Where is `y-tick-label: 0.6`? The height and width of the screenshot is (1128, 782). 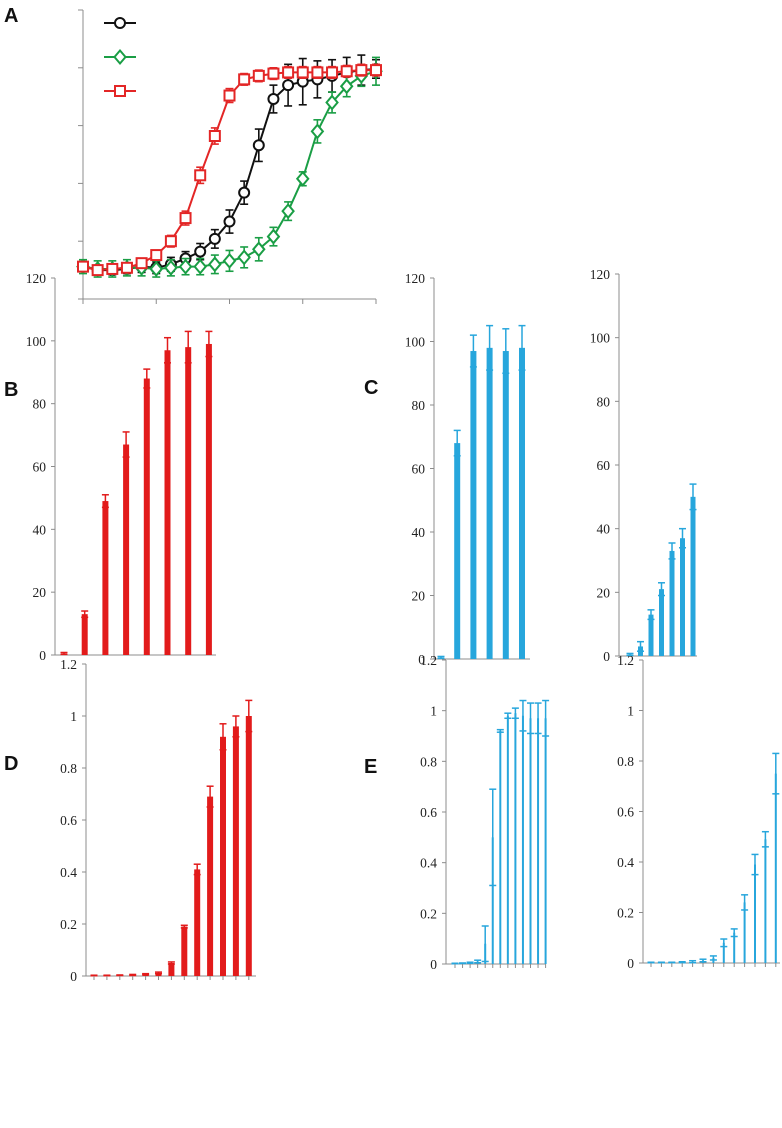 y-tick-label: 0.6 is located at coordinates (625, 812).